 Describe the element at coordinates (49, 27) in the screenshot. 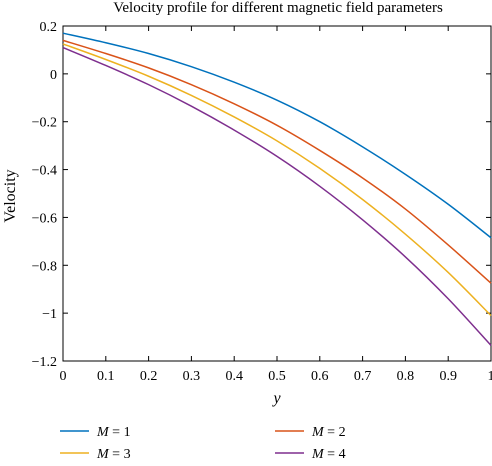

I see `y-tick-label: 0.2` at that location.